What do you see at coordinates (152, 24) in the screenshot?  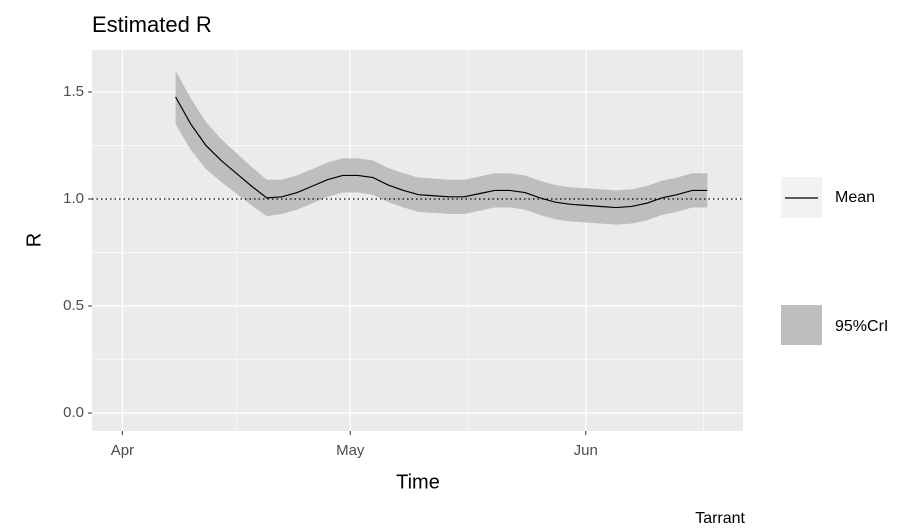 I see `chart-title: Estimated R` at bounding box center [152, 24].